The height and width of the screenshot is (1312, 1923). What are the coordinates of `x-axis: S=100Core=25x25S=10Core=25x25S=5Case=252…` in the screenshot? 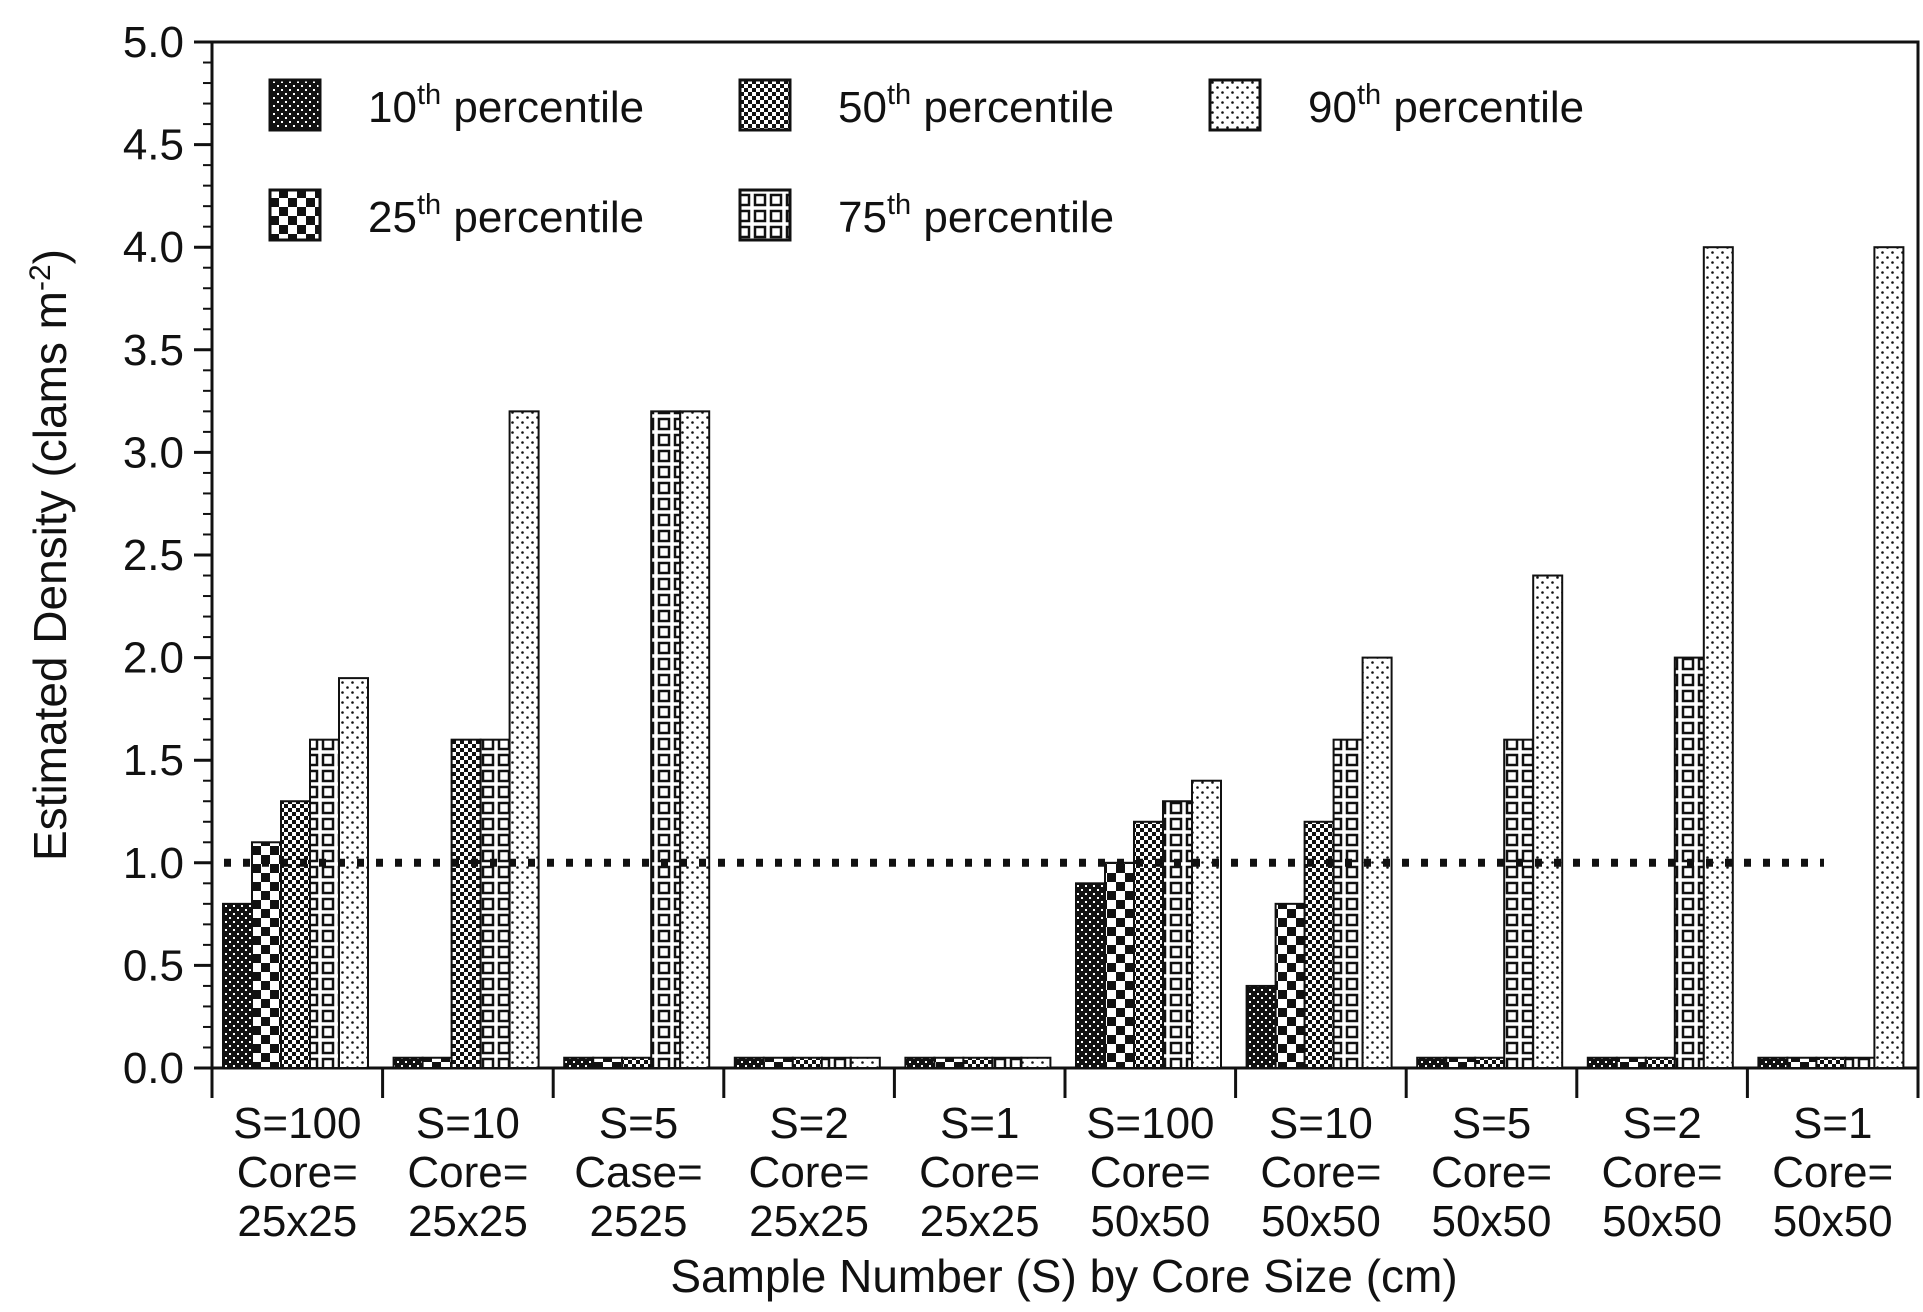 It's located at (1065, 1157).